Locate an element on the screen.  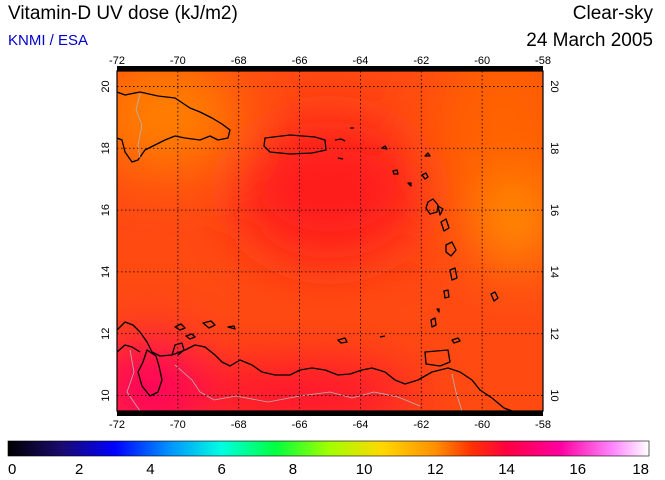
colorbar-tick-label: 14 is located at coordinates (506, 469).